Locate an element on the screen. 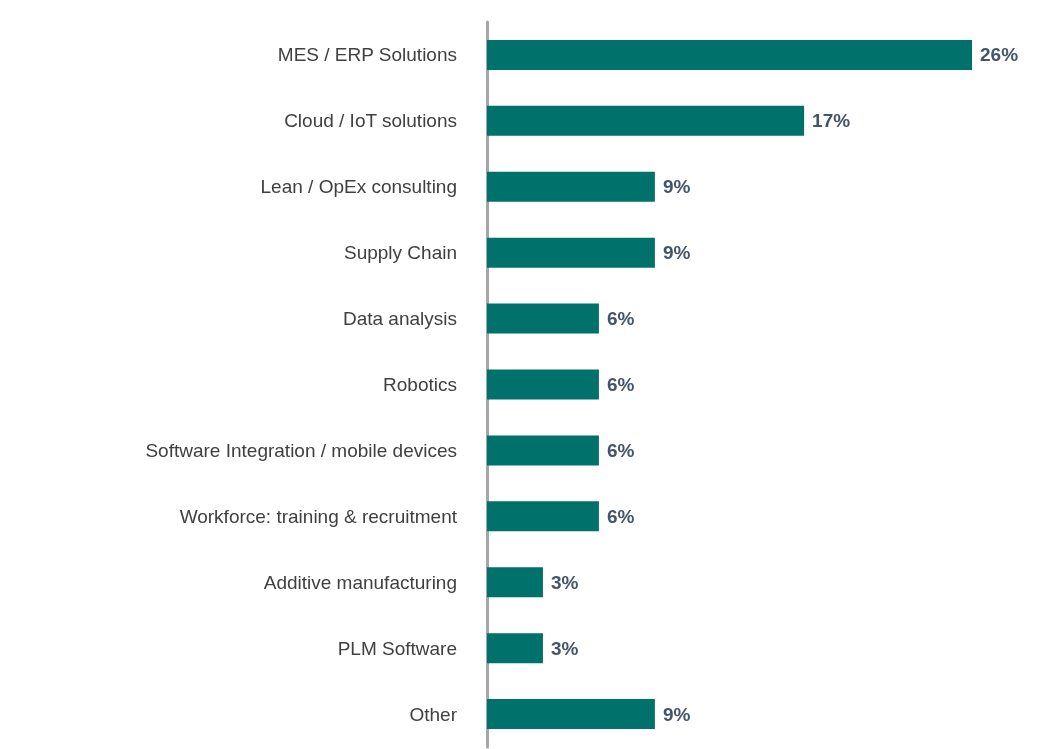 Image resolution: width=1046 pixels, height=749 pixels. y-tick-label: Workforce: training & recruitment is located at coordinates (318, 516).